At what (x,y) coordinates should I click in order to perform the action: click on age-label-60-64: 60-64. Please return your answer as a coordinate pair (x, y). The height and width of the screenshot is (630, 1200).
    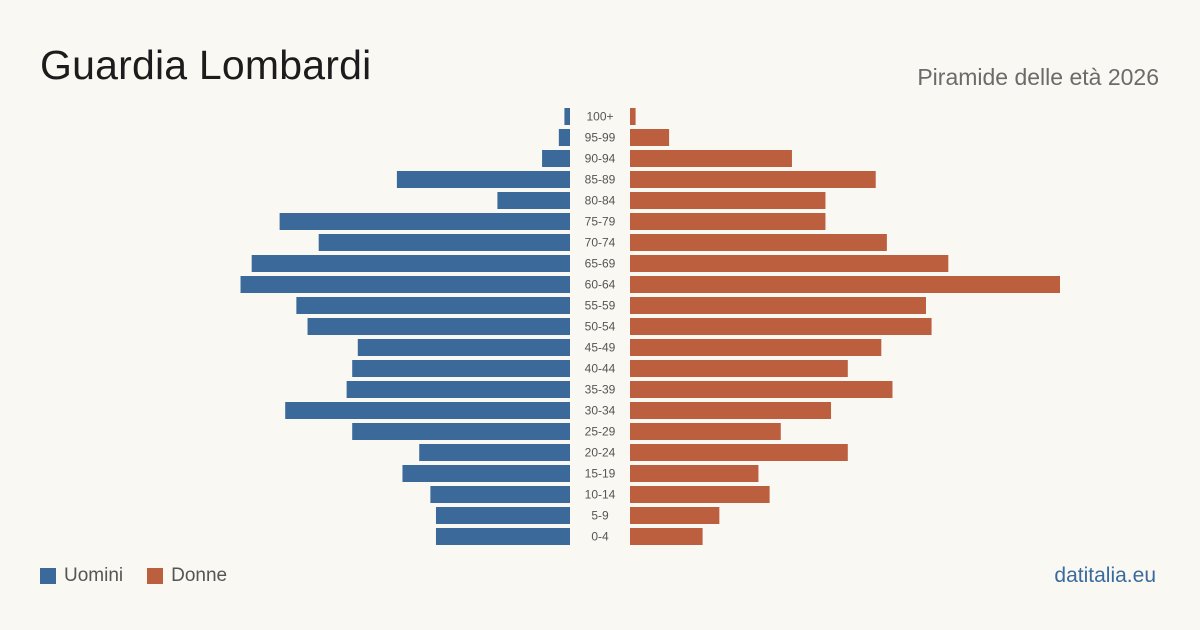
    Looking at the image, I should click on (600, 285).